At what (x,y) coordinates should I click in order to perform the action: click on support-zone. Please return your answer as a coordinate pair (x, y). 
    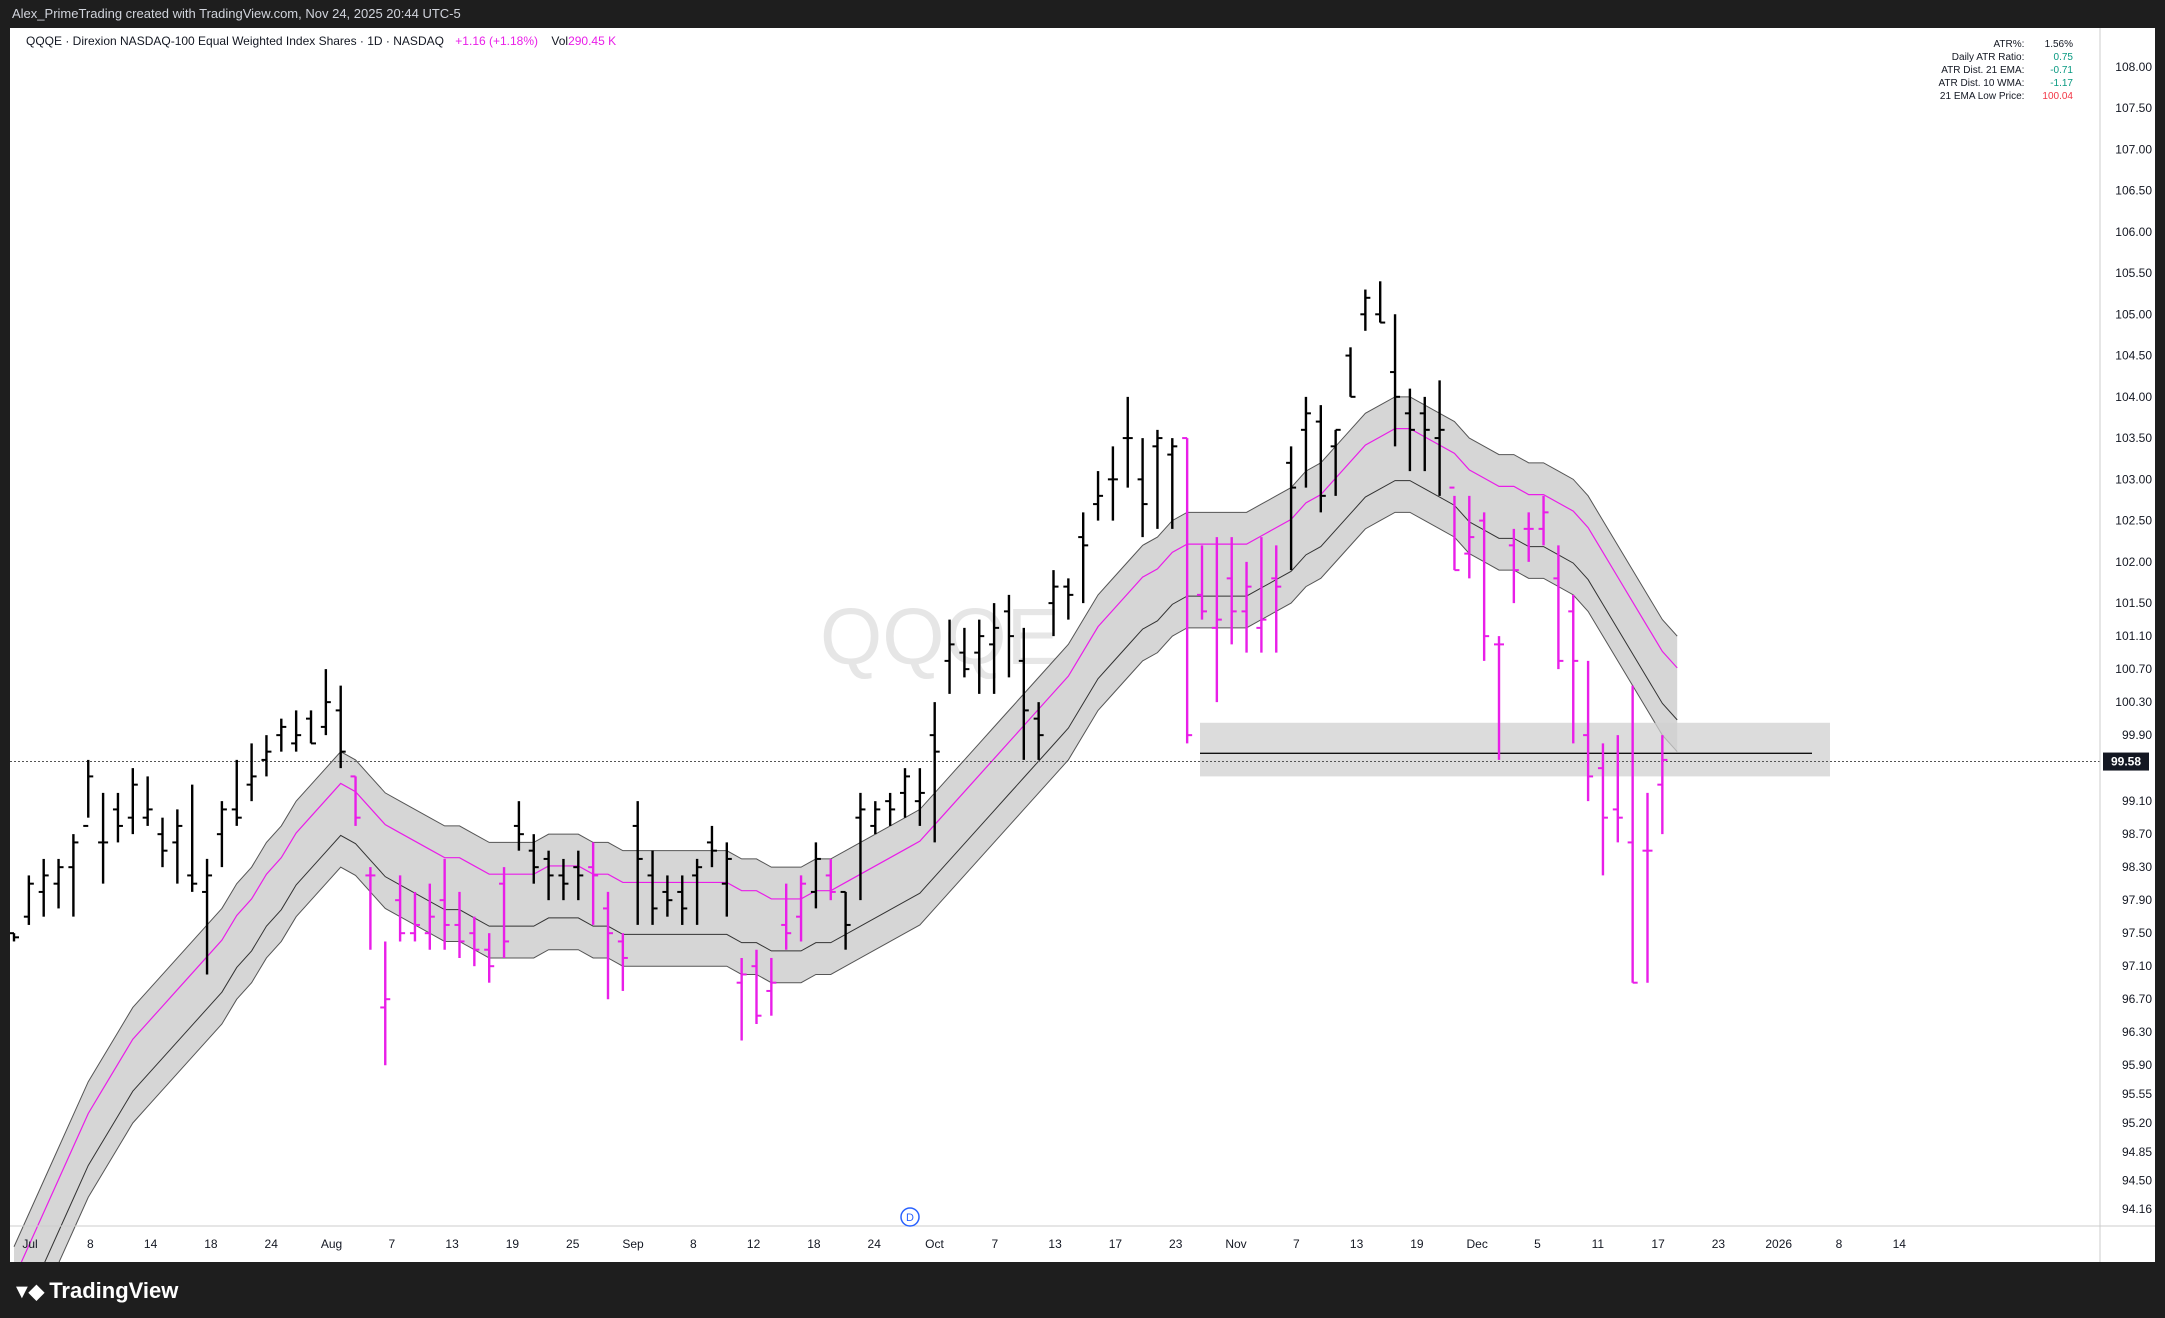
    Looking at the image, I should click on (1515, 749).